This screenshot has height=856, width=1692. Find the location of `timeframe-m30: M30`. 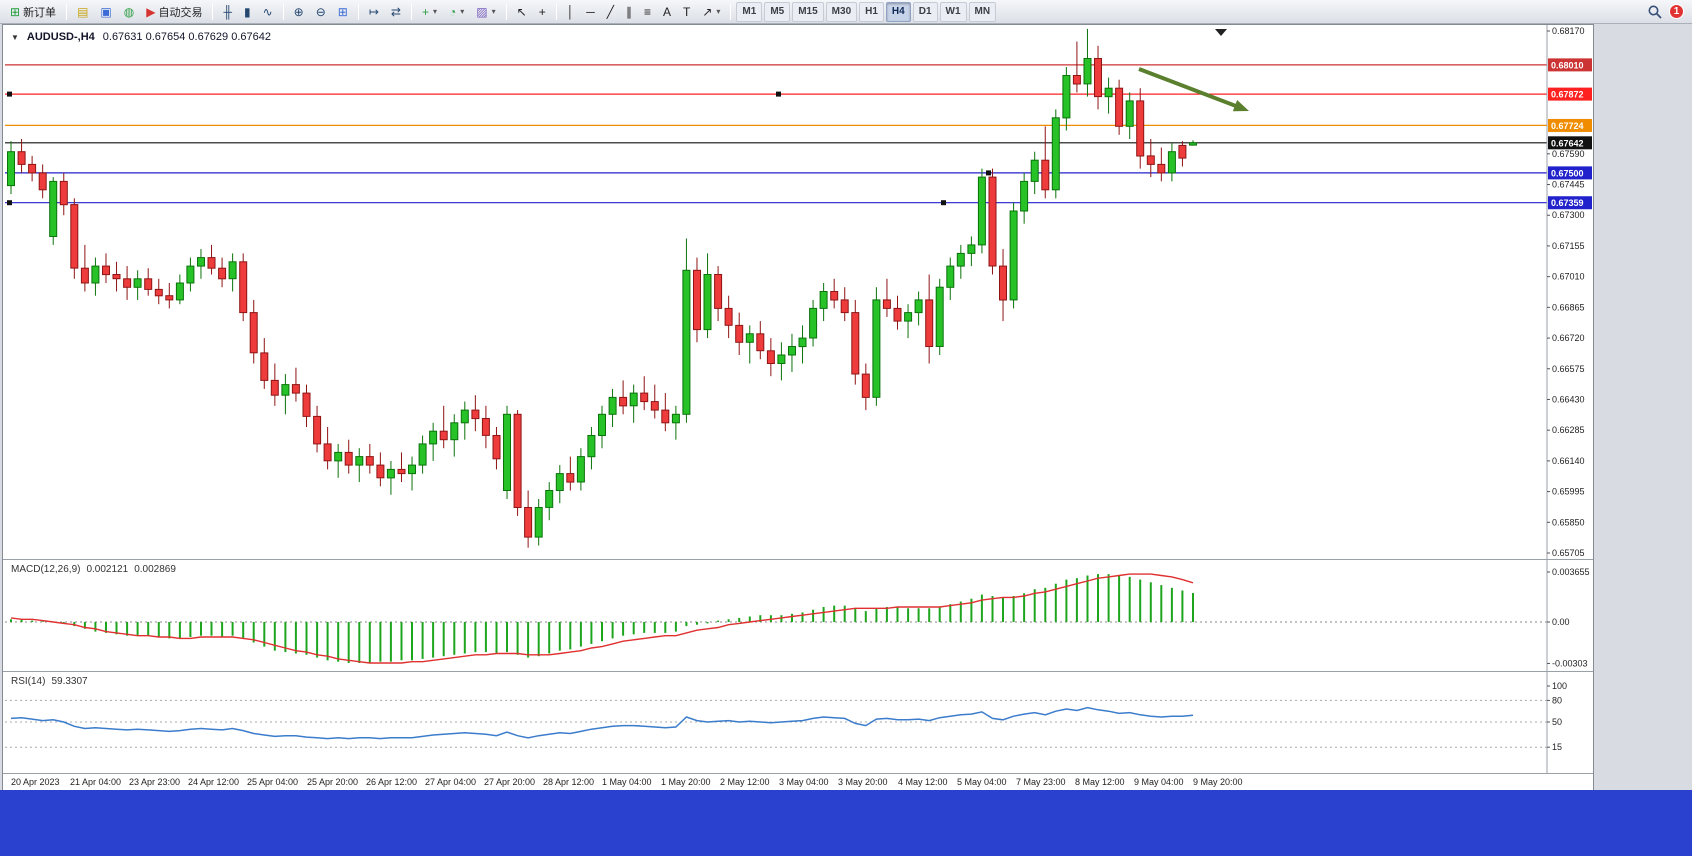

timeframe-m30: M30 is located at coordinates (841, 11).